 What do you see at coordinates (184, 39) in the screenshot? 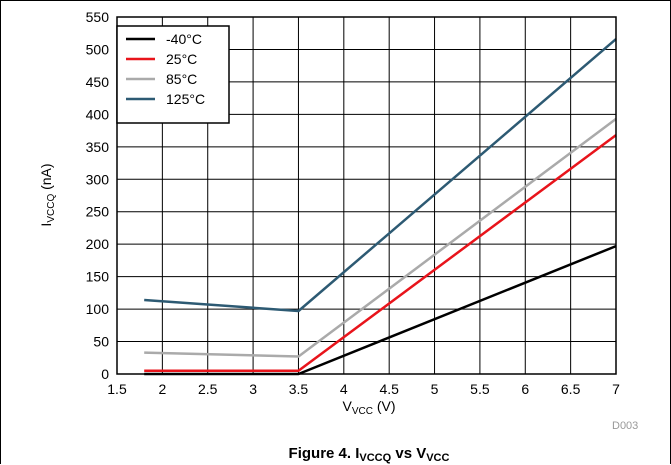
I see `legend-label: -40°C` at bounding box center [184, 39].